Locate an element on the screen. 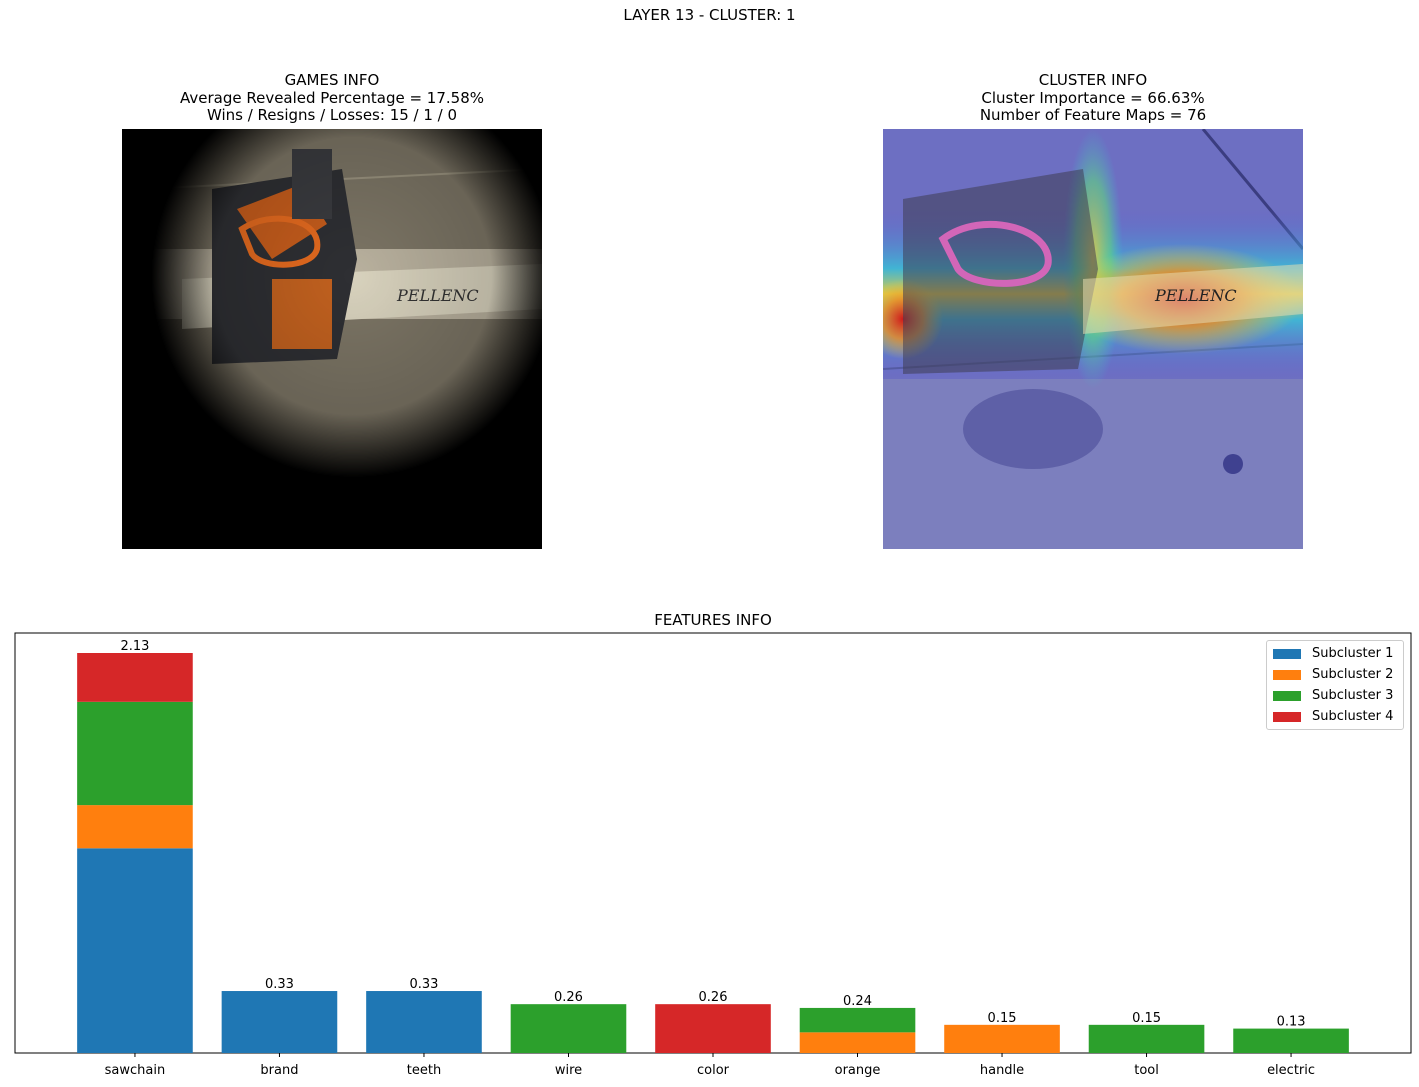  figure-title: LAYER 13 - CLUSTER: 1 is located at coordinates (709, 15).